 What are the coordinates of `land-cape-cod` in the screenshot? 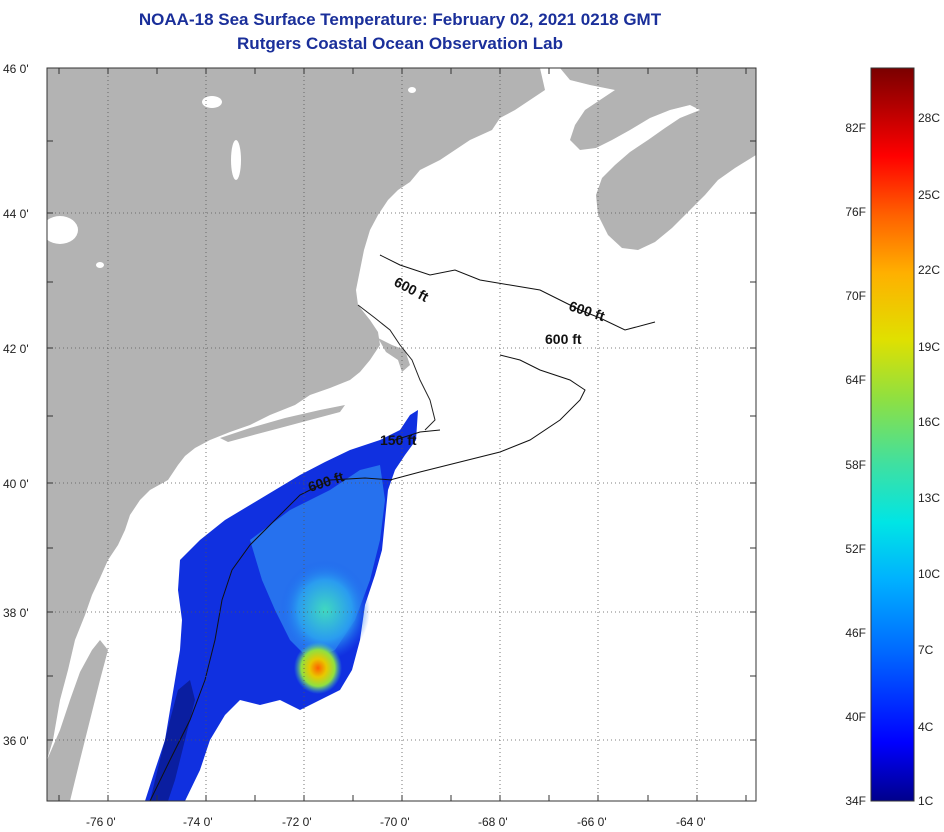 It's located at (394, 355).